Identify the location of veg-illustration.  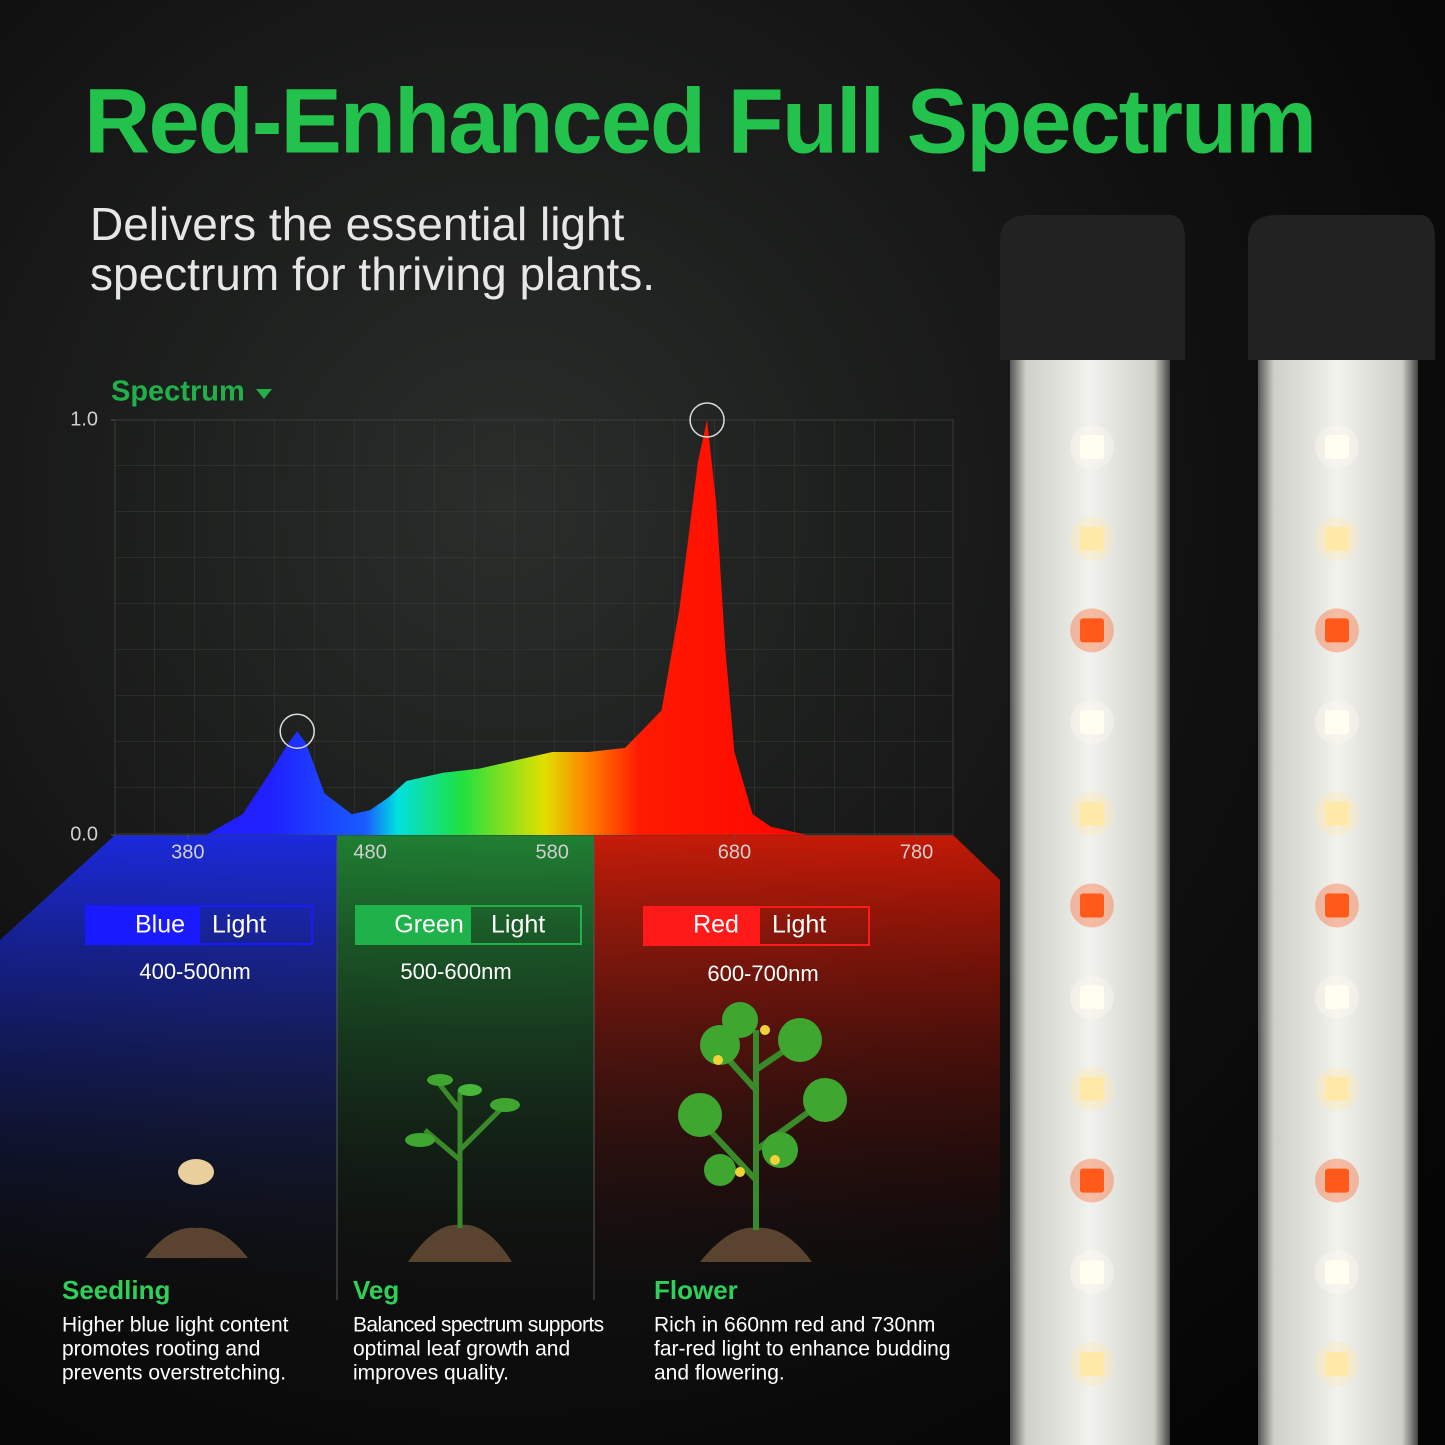
(462, 1168).